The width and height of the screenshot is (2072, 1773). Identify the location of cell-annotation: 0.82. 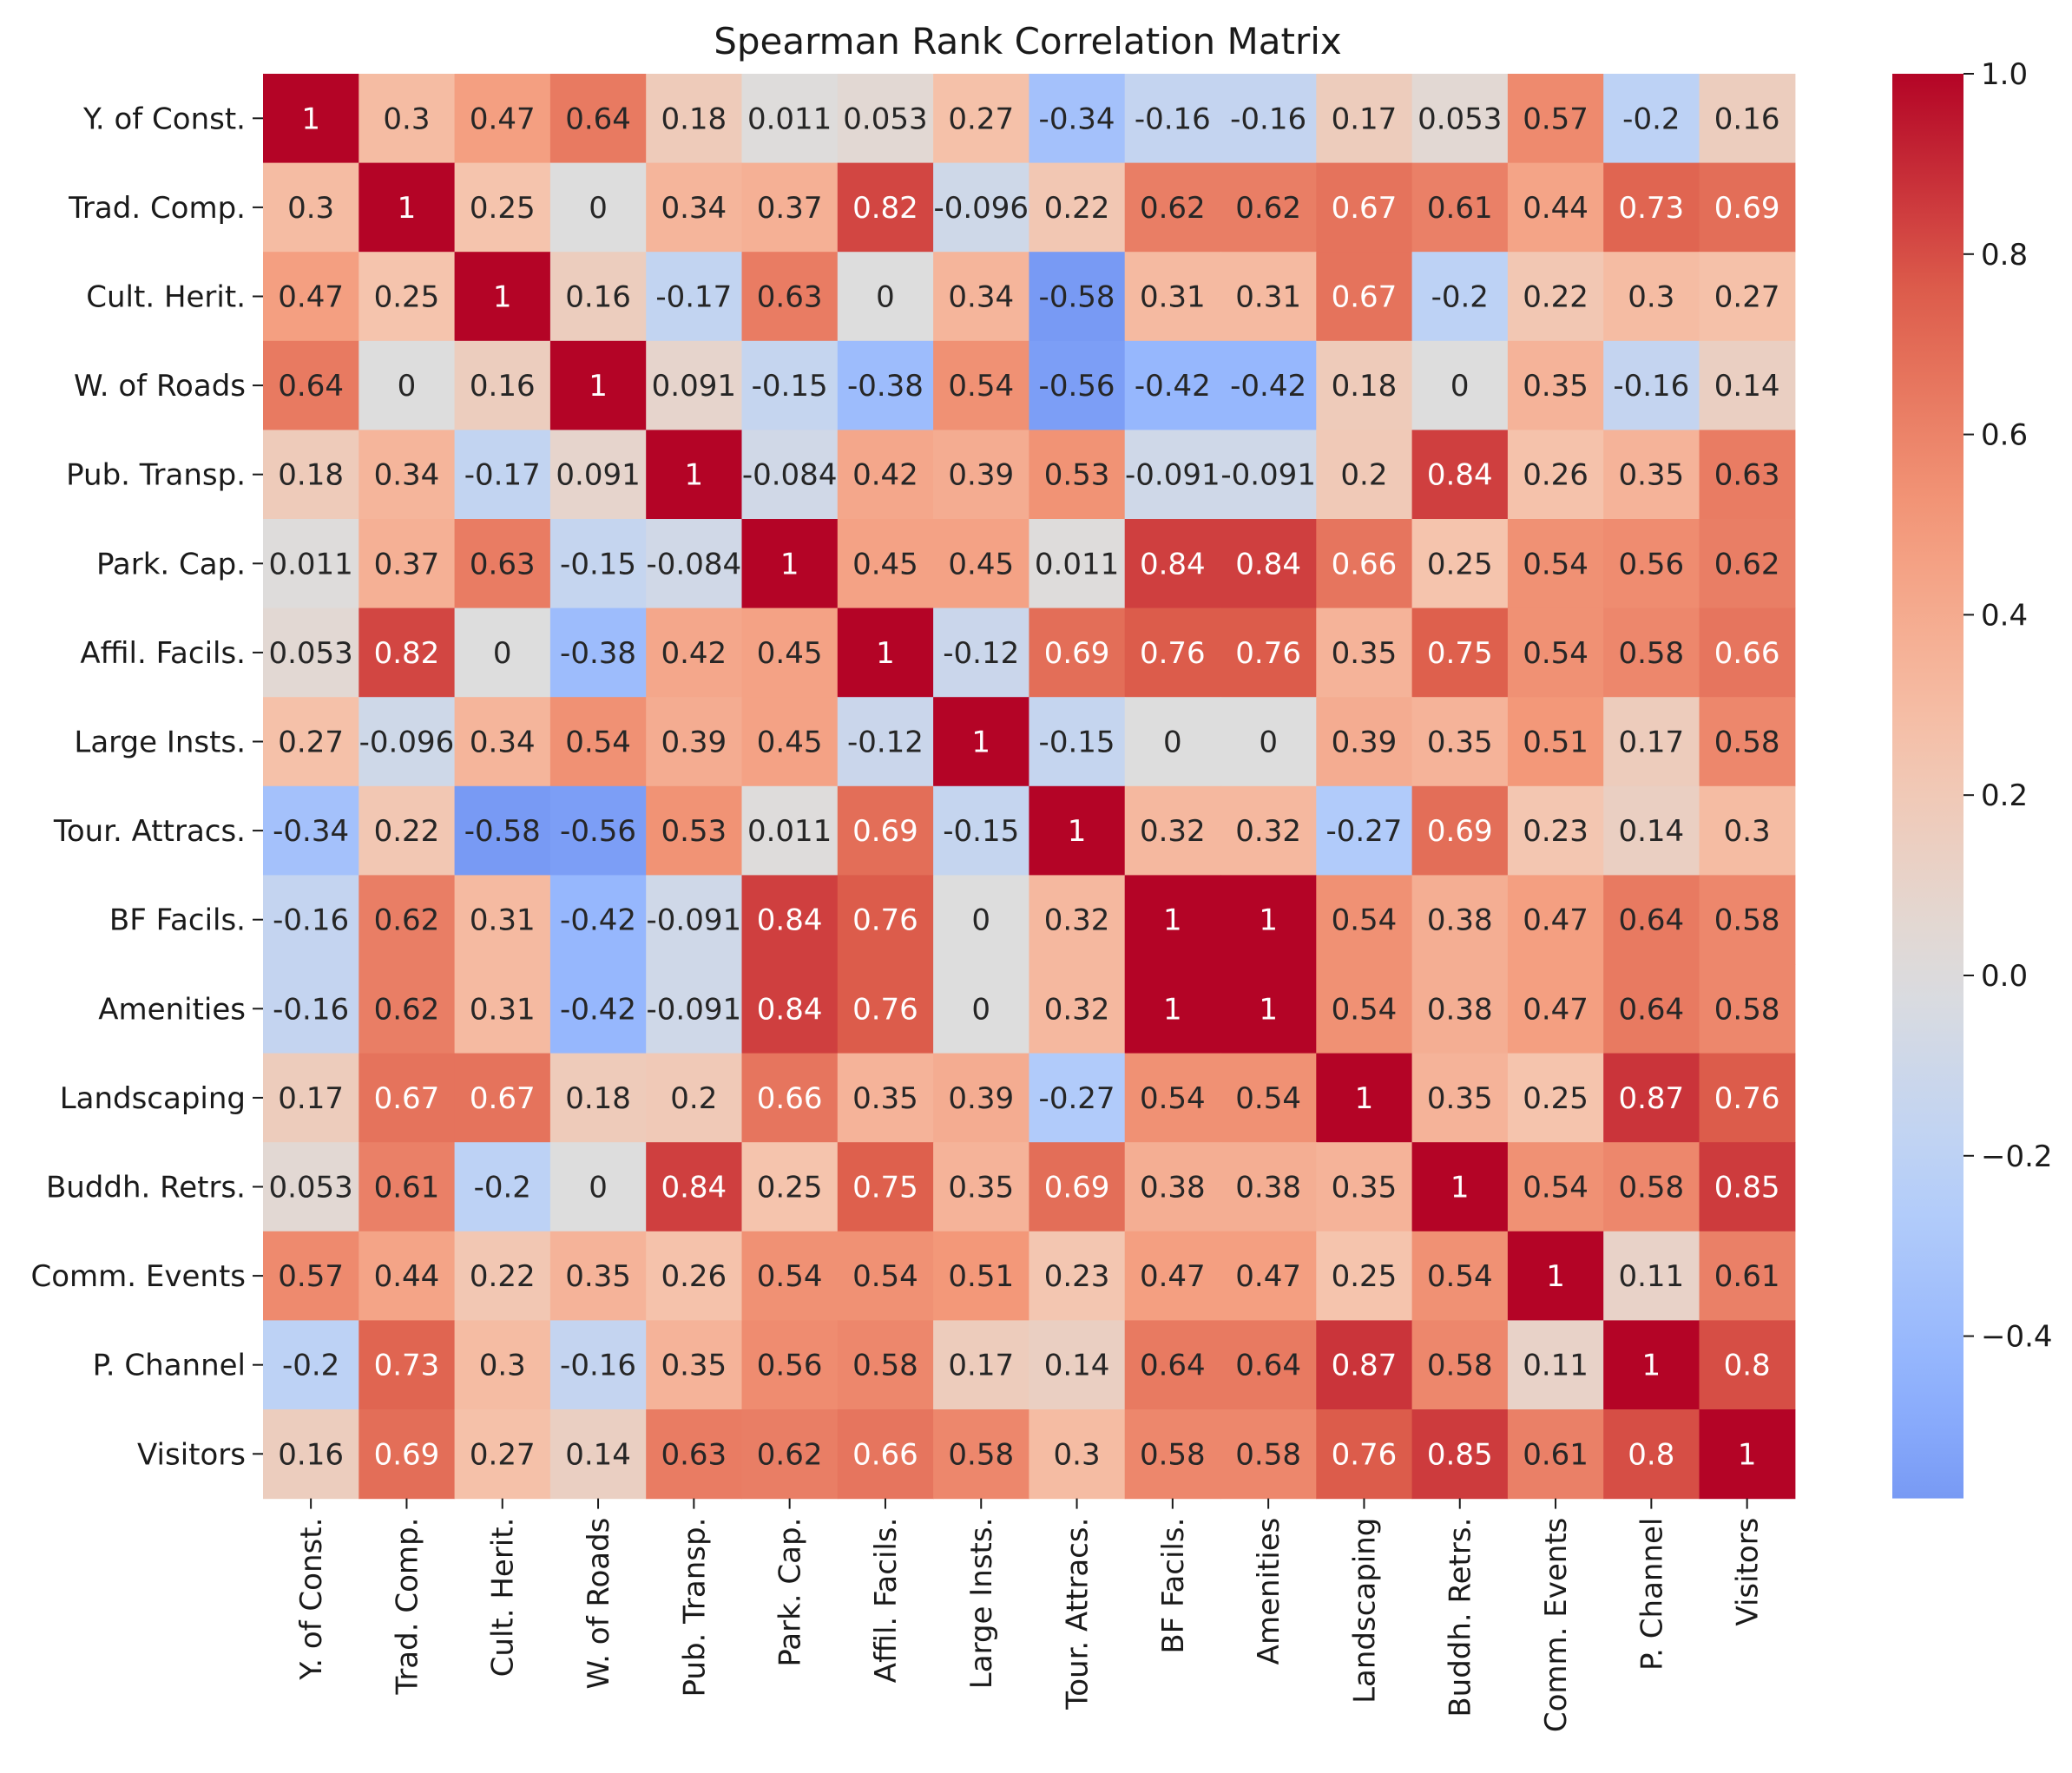
(885, 208).